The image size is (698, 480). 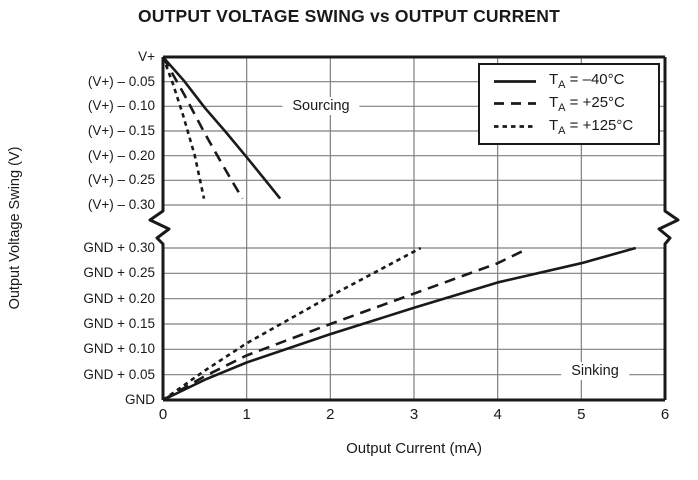 I want to click on curve-sourcing-dashed, so click(x=202, y=128).